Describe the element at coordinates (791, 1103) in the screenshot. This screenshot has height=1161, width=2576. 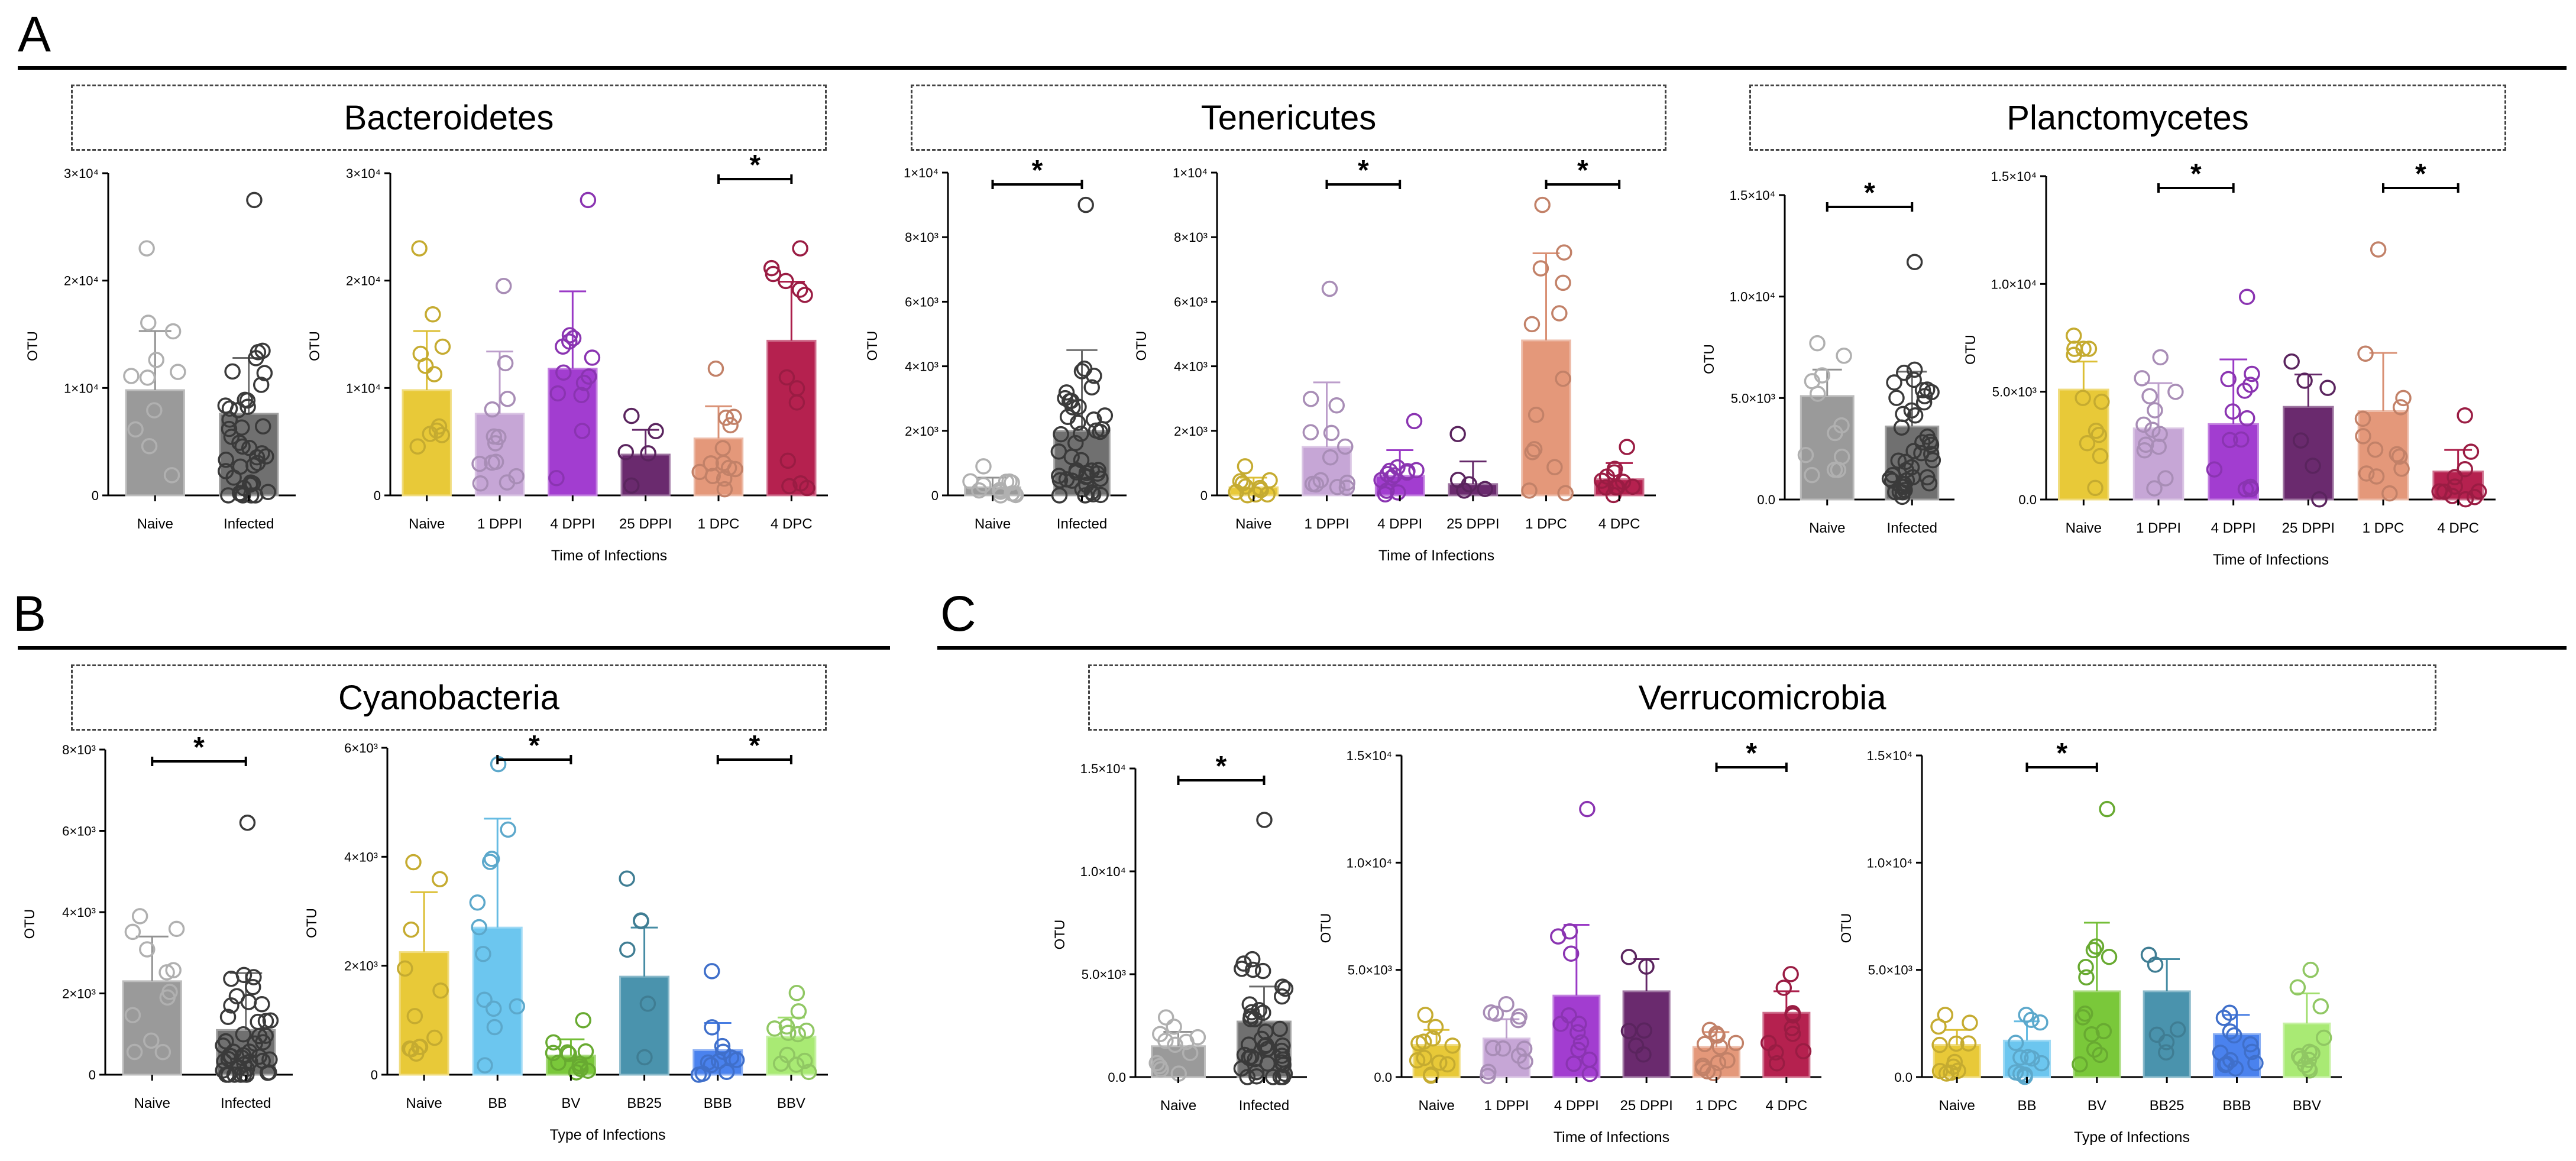
I see `cyan_t-xtick-label-5: BBV` at that location.